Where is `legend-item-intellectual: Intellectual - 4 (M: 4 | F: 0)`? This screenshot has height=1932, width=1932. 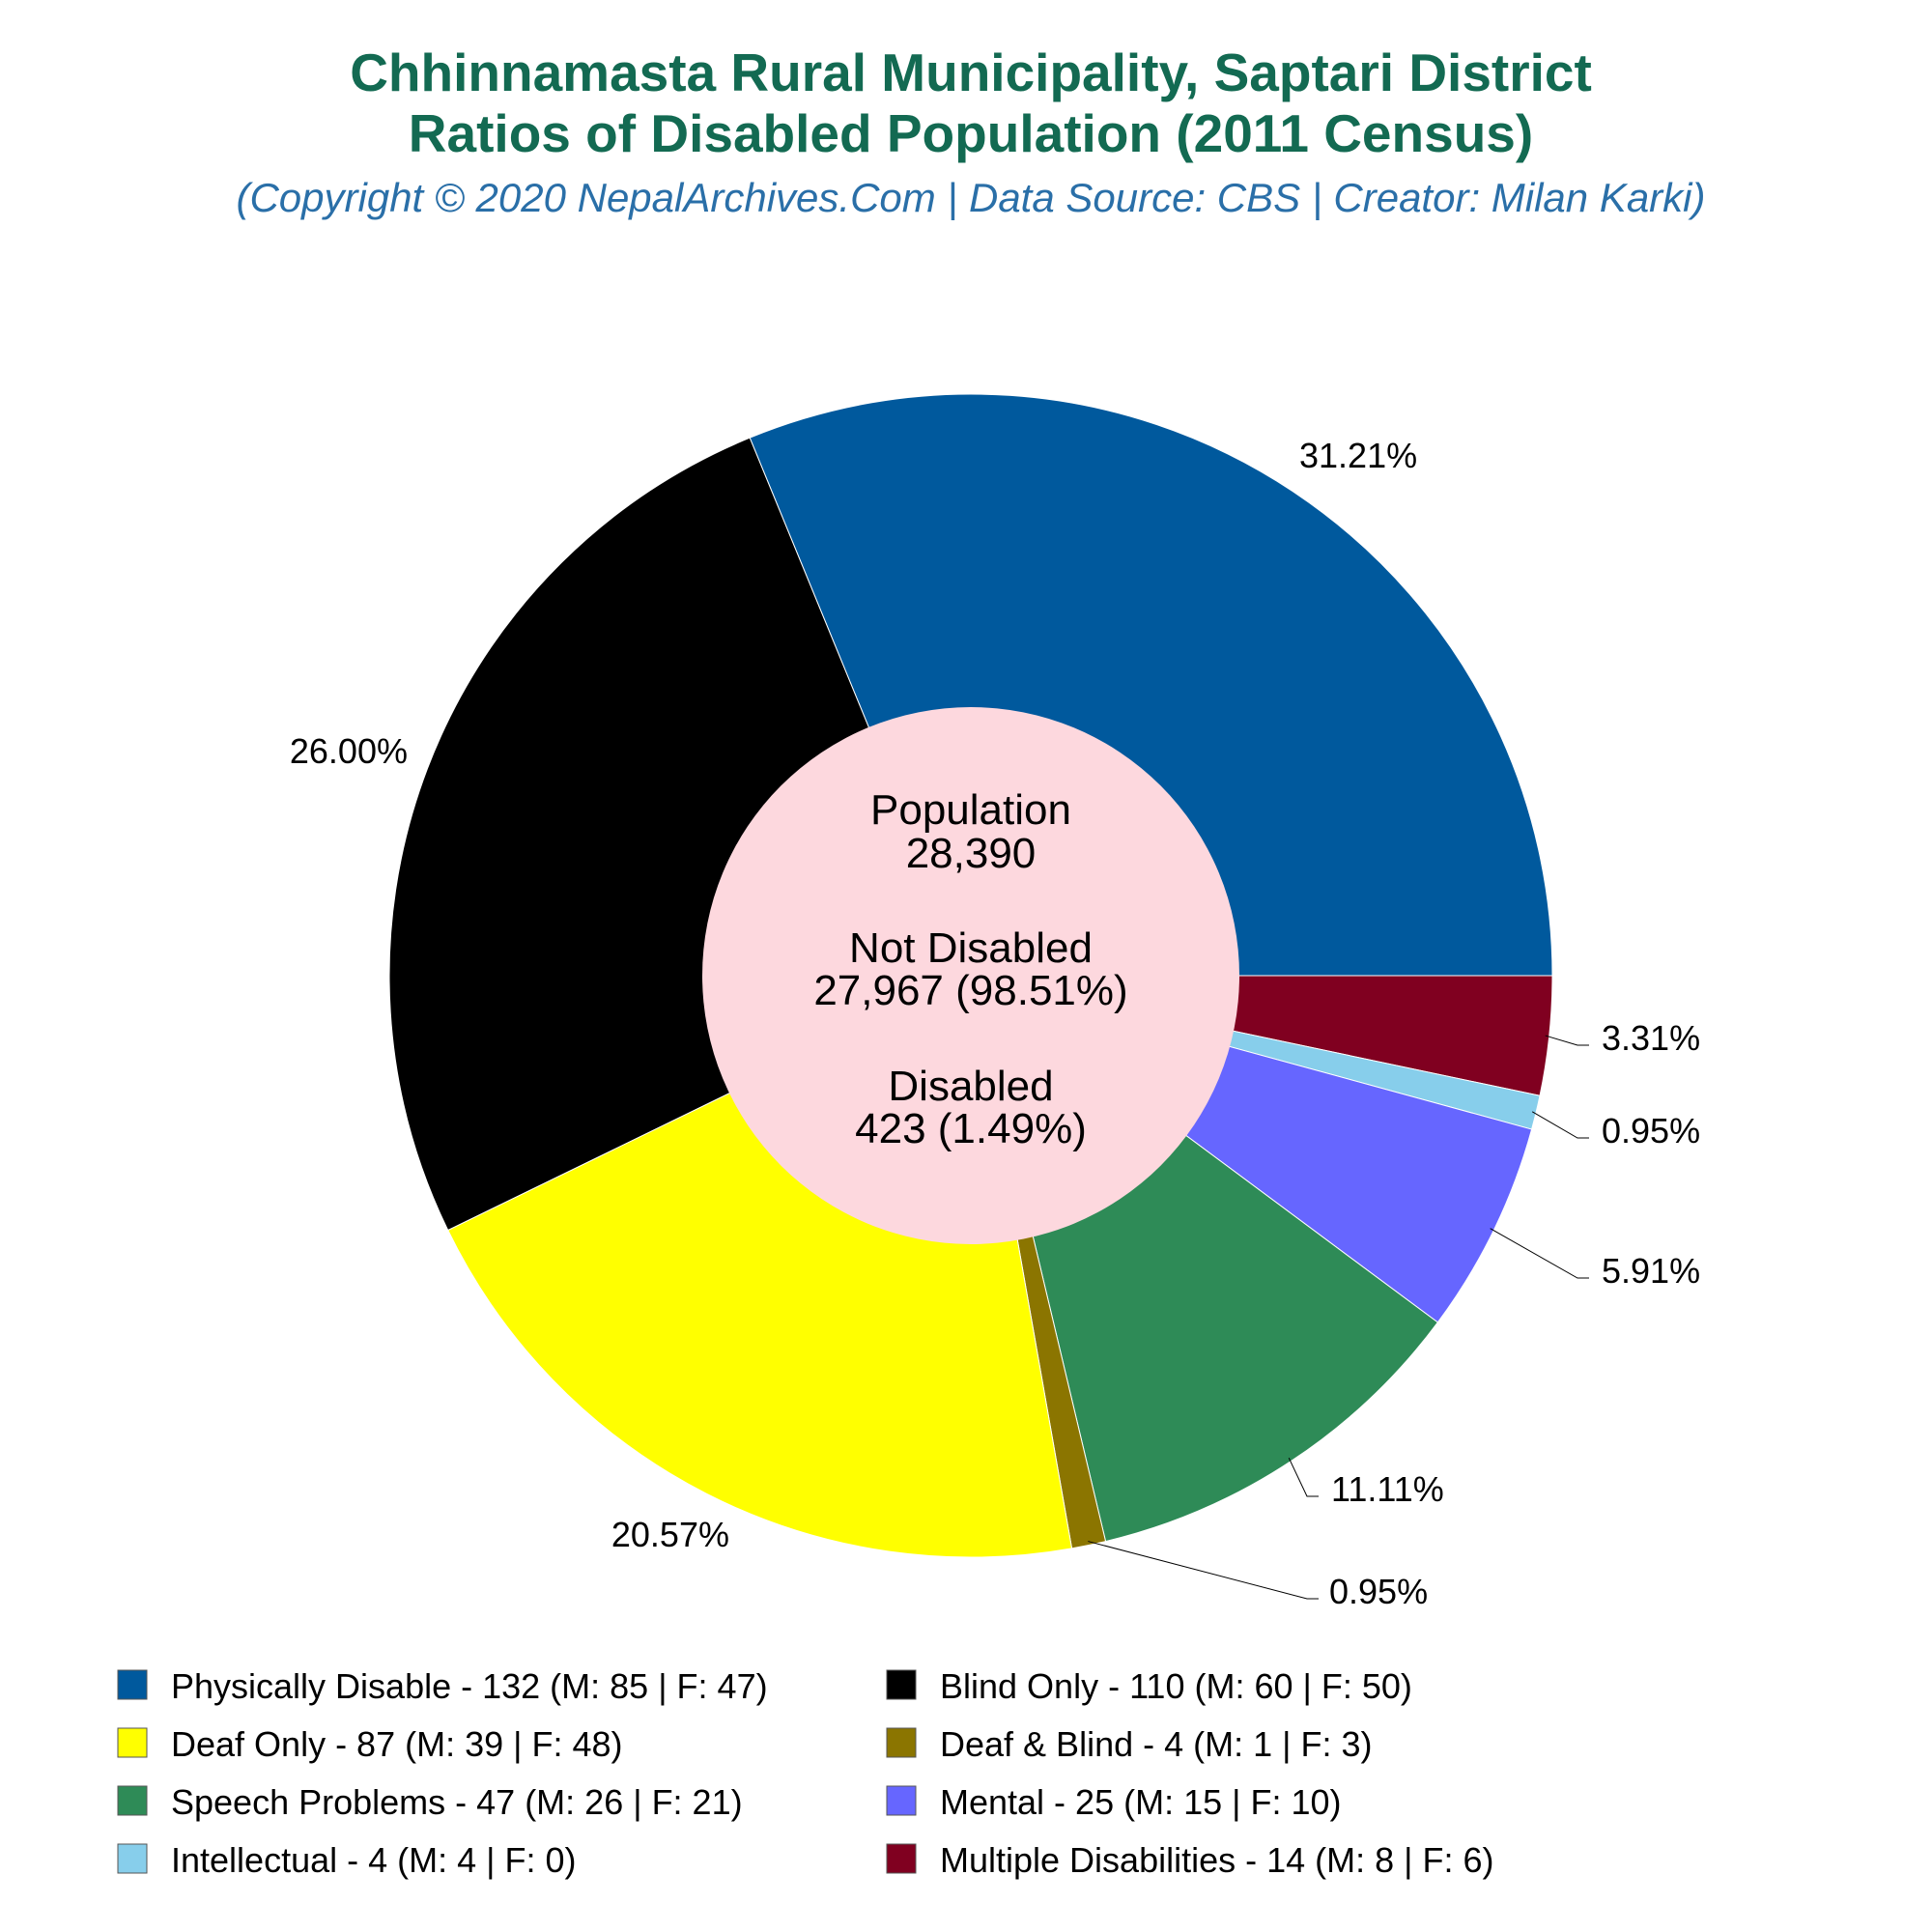 legend-item-intellectual: Intellectual - 4 (M: 4 | F: 0) is located at coordinates (346, 1860).